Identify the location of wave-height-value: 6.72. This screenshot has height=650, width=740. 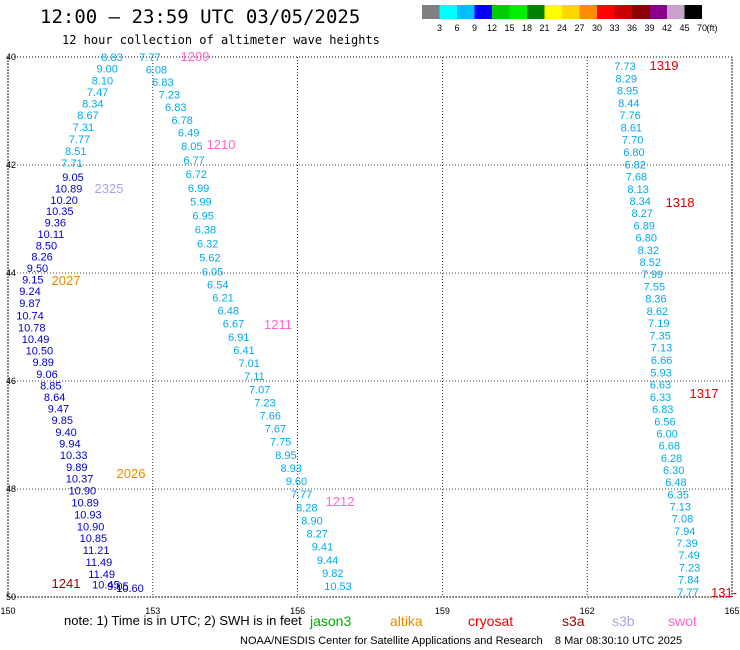
(196, 175).